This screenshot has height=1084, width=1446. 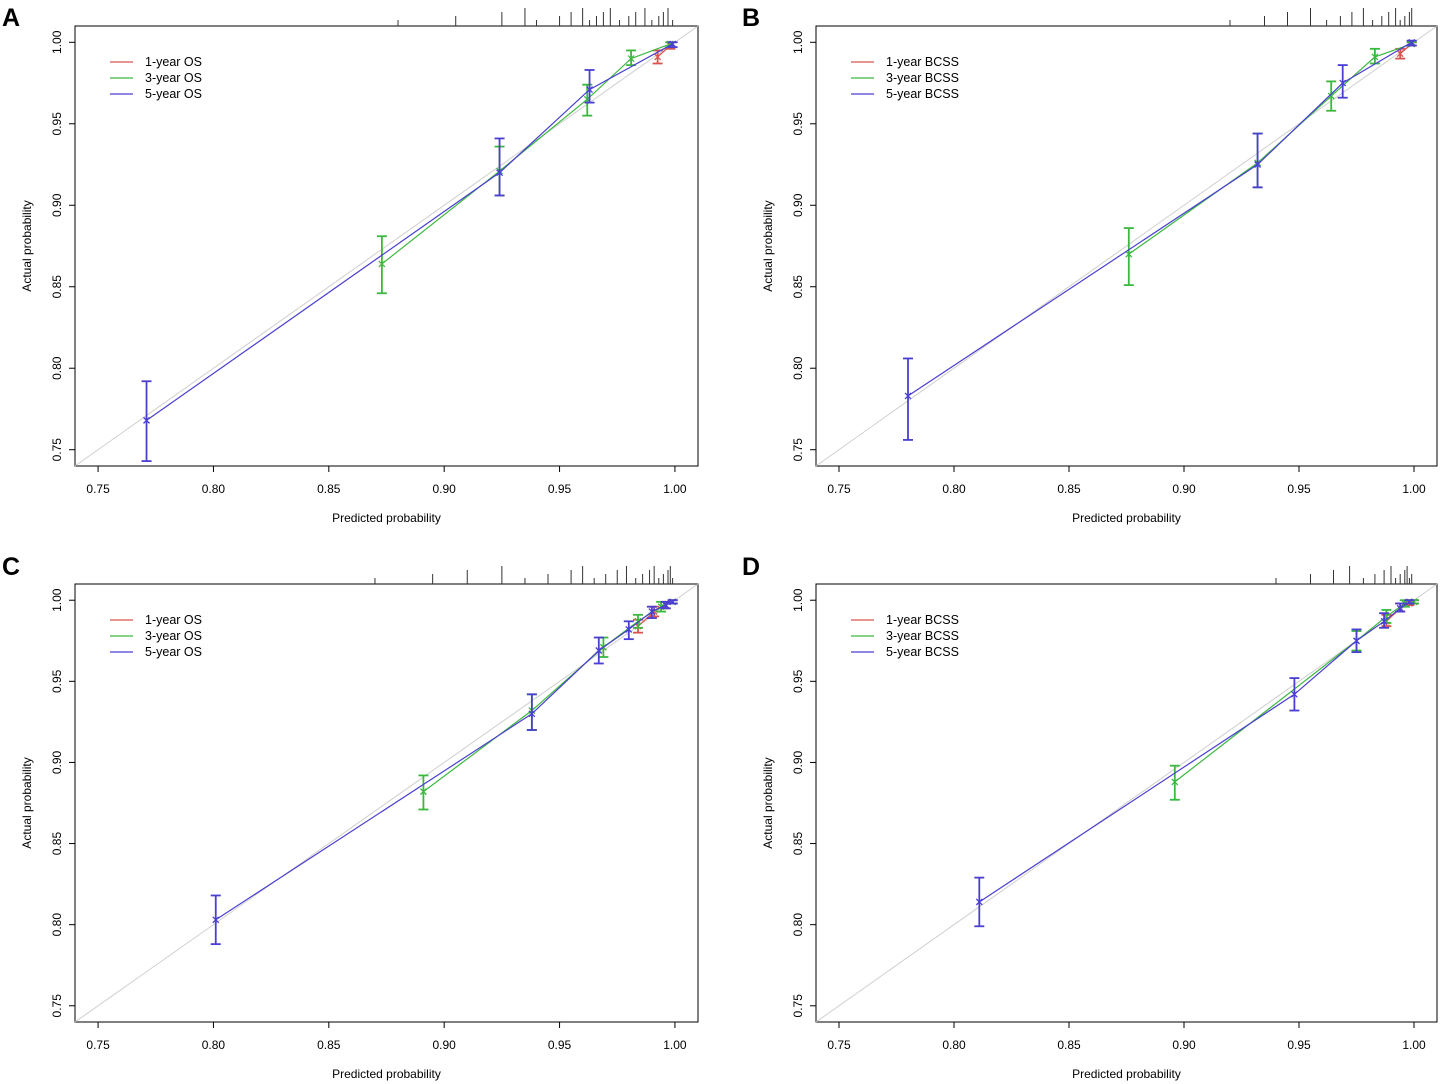 I want to click on panel-label: A, so click(x=11, y=18).